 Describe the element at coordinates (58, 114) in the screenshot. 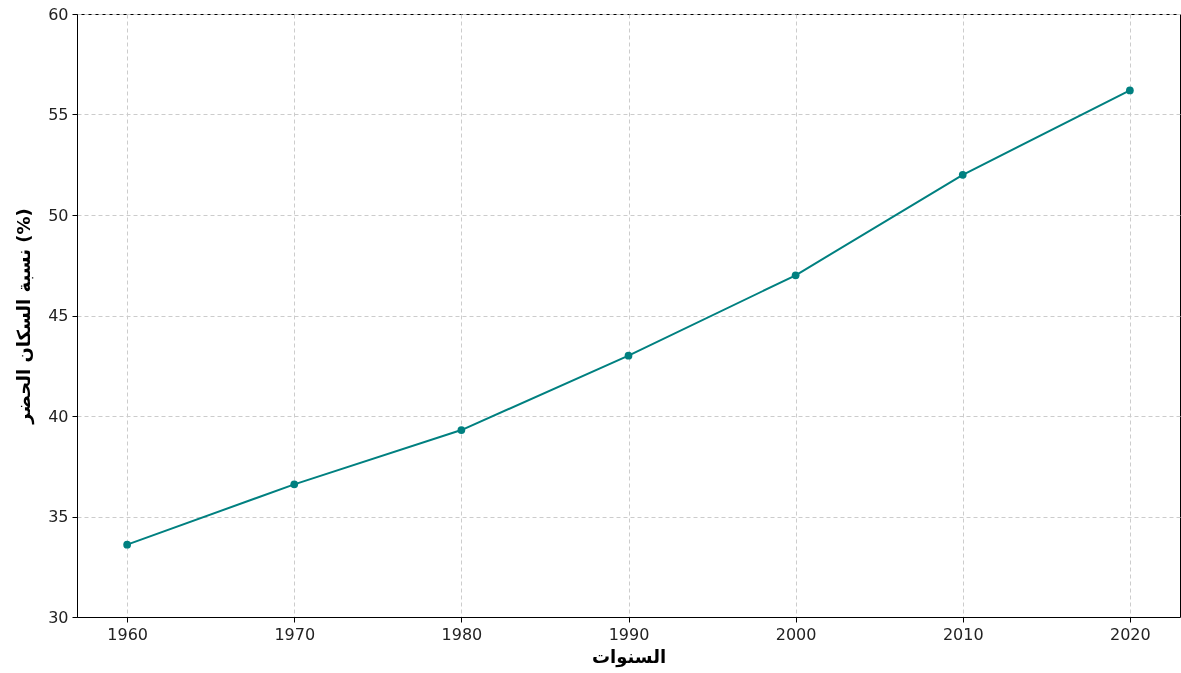

I see `y-tick-label: 55` at that location.